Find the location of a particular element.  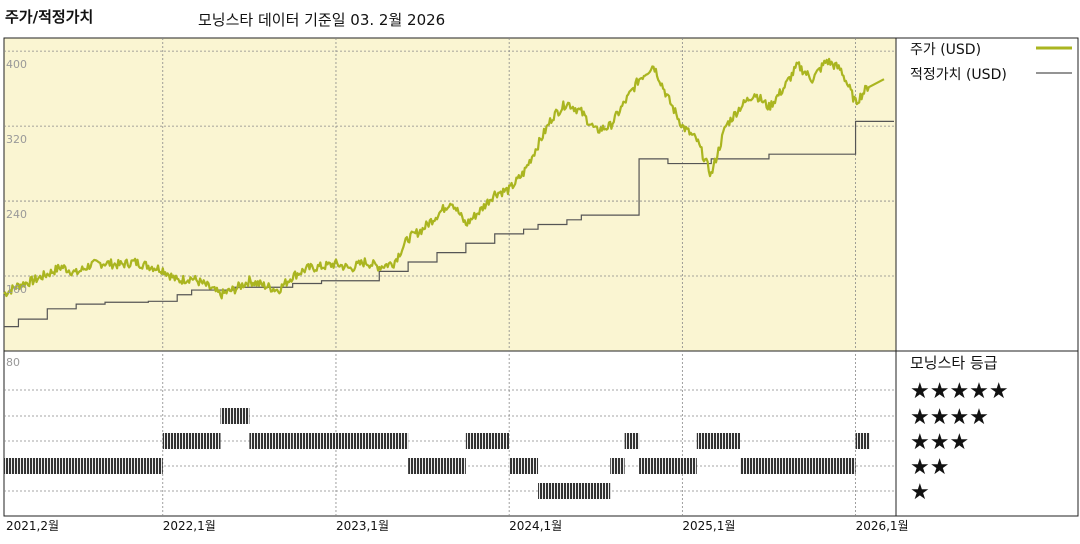

x-tick-label: 2025,1월 is located at coordinates (708, 526).